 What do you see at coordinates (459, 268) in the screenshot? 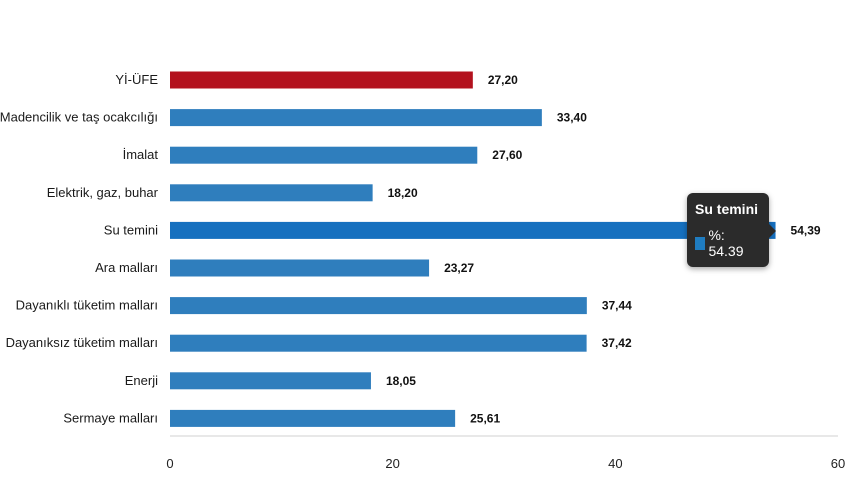
I see `value-label: 23,27` at bounding box center [459, 268].